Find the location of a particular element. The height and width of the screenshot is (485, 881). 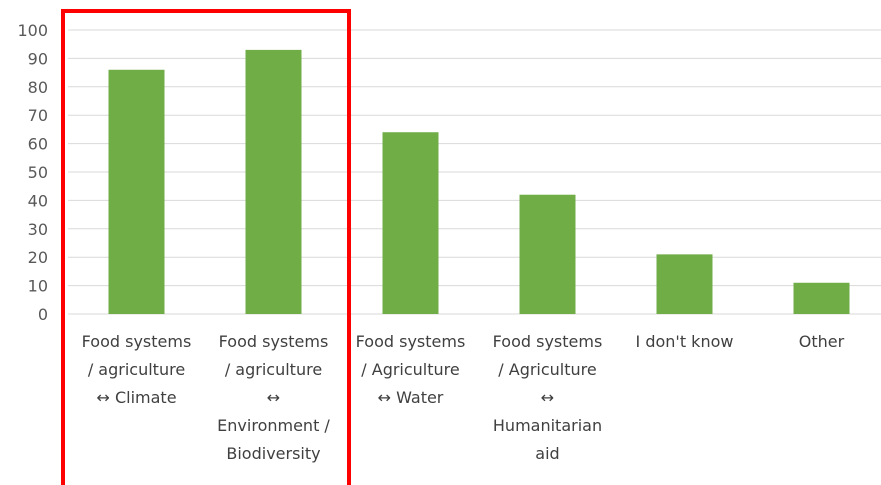

y-tick-label: 50 is located at coordinates (38, 172).